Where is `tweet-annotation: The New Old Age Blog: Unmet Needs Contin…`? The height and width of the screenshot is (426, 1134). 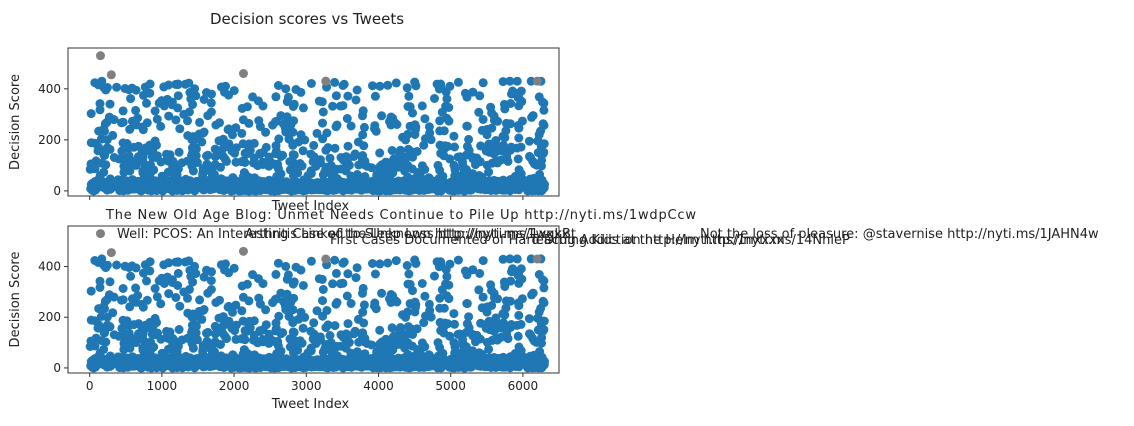 tweet-annotation: The New Old Age Blog: Unmet Needs Contin… is located at coordinates (400, 215).